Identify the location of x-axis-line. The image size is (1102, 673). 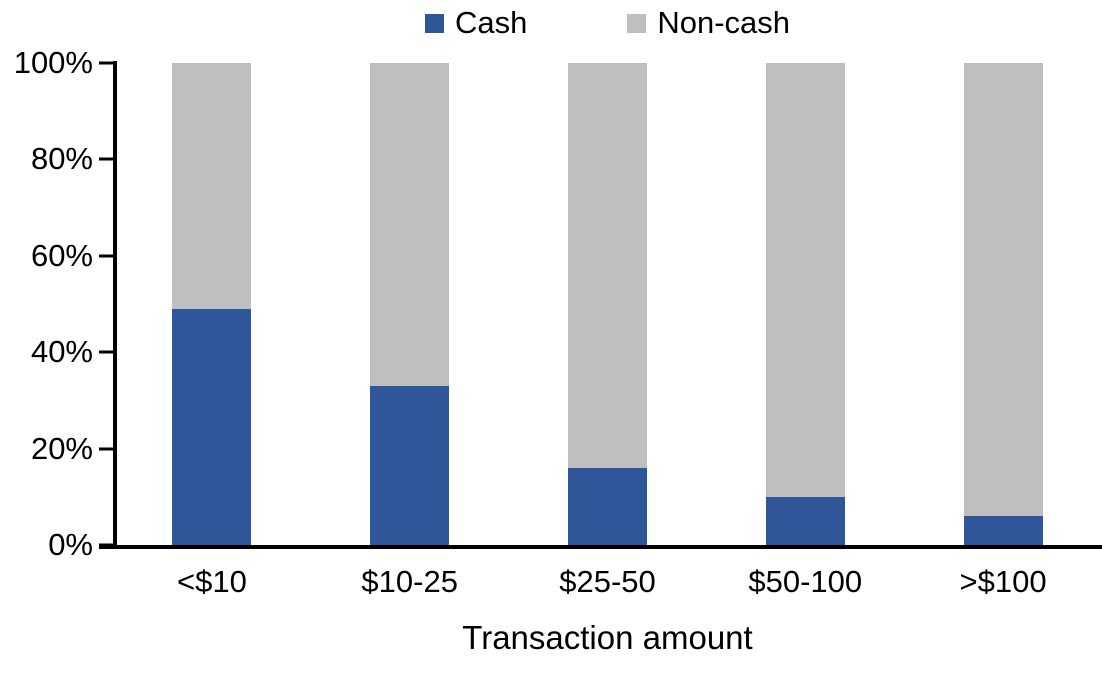
(600, 547).